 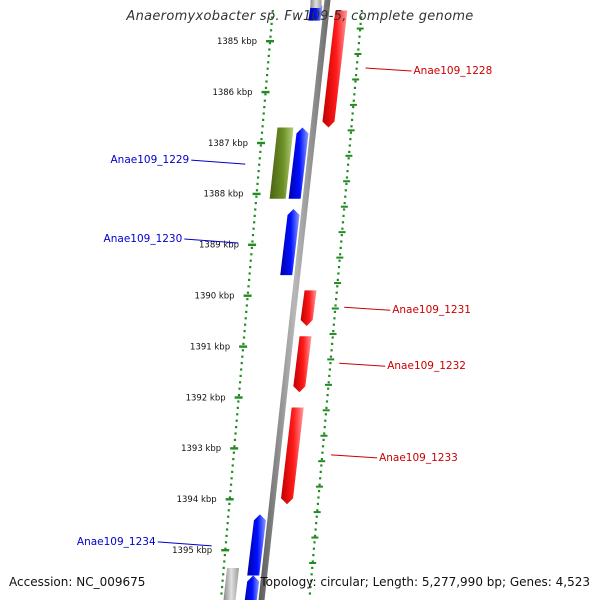 What do you see at coordinates (143, 239) in the screenshot?
I see `gene-label-5: Anae109_1230` at bounding box center [143, 239].